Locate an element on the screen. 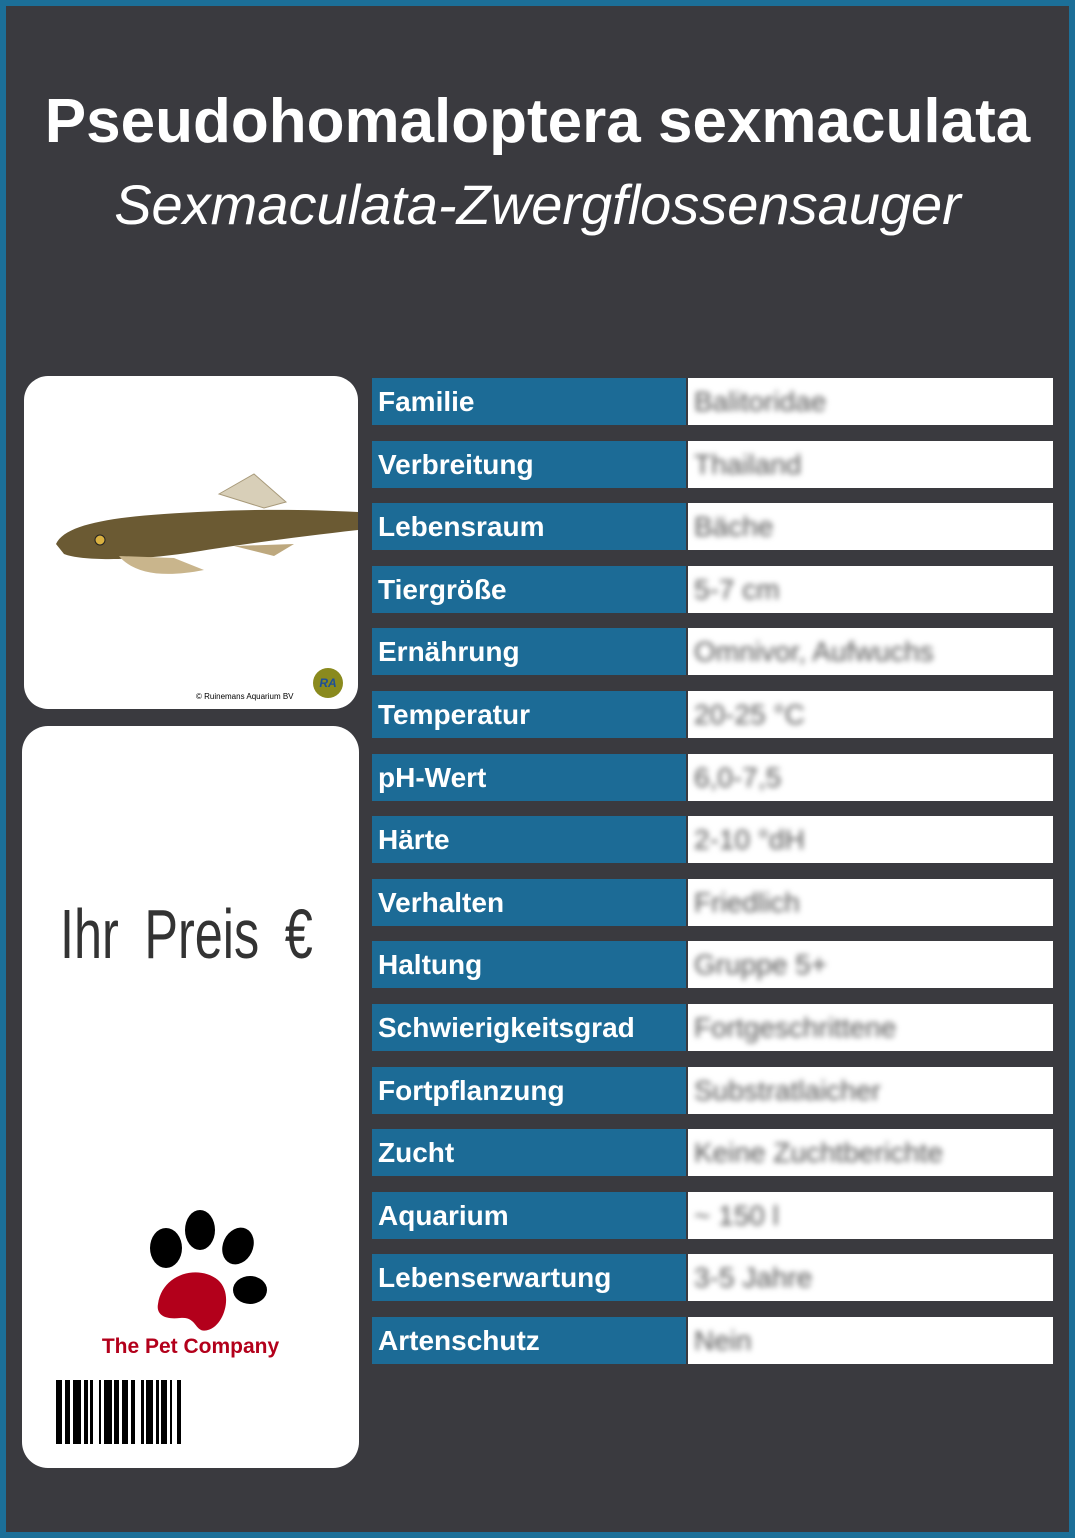 The image size is (1075, 1538). barcode is located at coordinates (118, 1412).